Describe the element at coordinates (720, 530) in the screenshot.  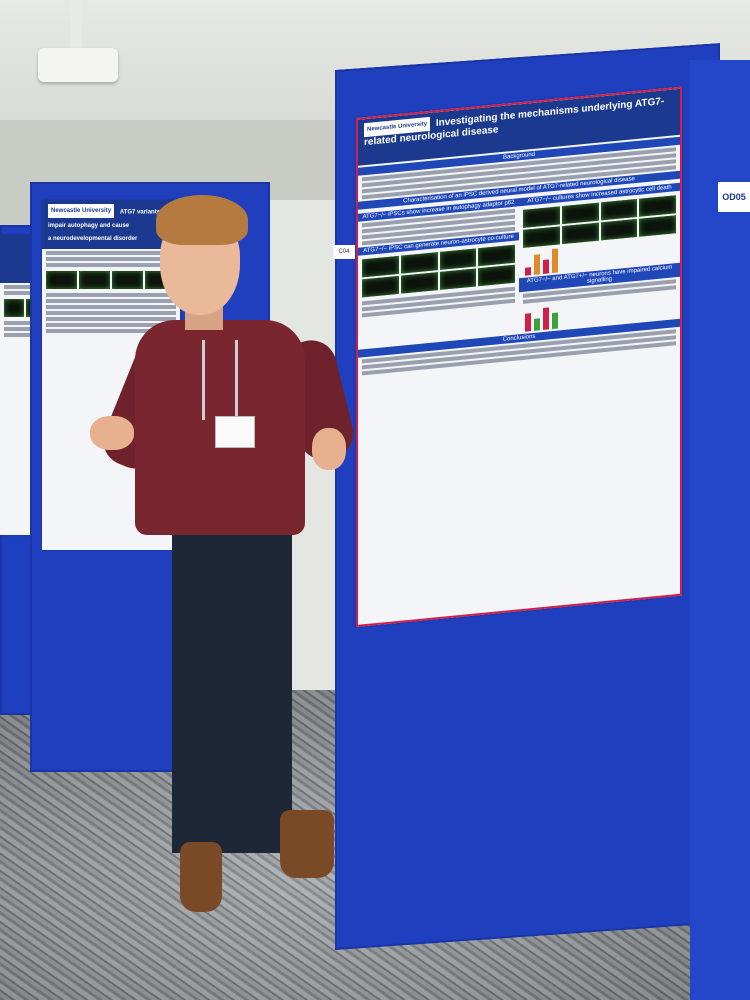
I see `poster-board-edge` at that location.